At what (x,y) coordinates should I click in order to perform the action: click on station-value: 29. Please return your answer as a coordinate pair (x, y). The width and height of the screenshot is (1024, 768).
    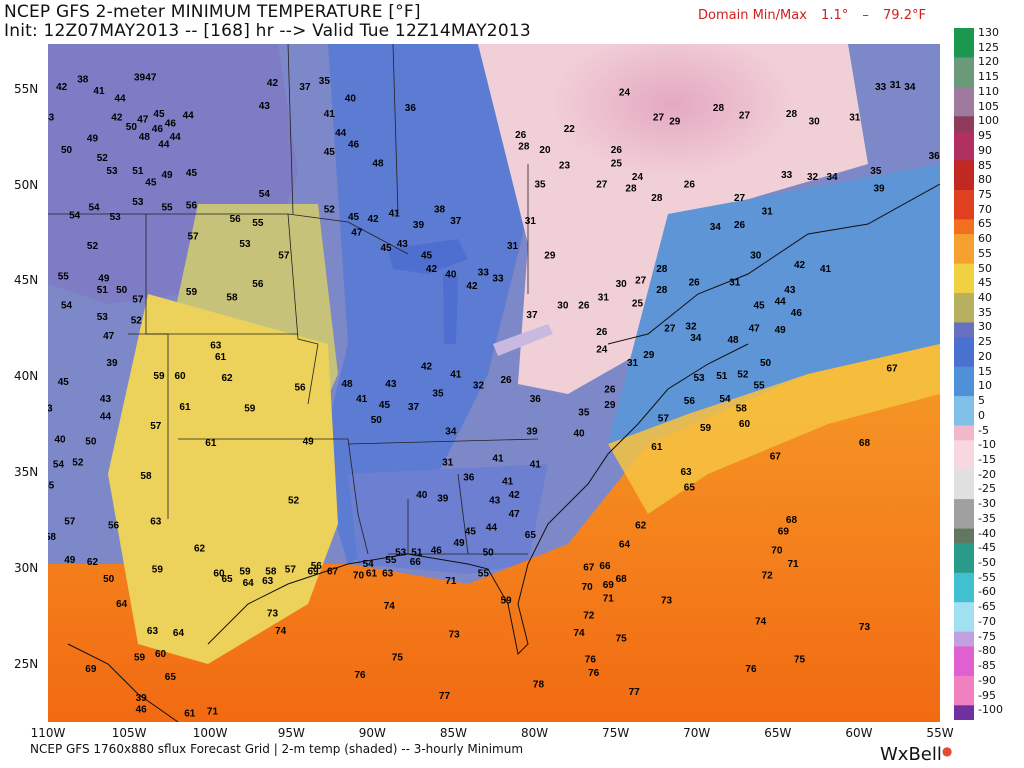
    Looking at the image, I should click on (675, 121).